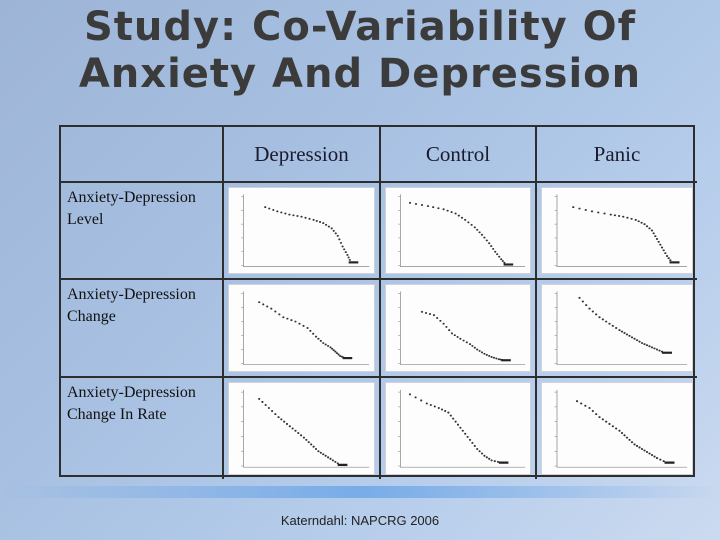  I want to click on scatter-plot-thumbnail, so click(617, 428).